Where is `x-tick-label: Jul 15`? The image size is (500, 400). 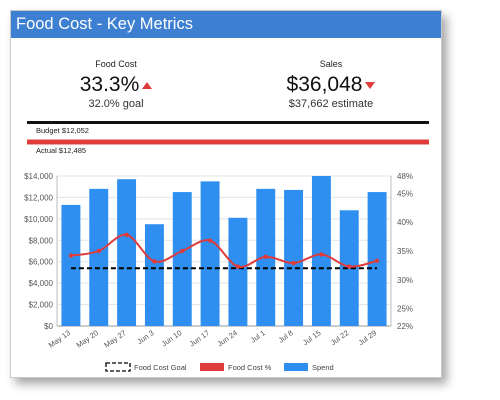
x-tick-label: Jul 15 is located at coordinates (312, 337).